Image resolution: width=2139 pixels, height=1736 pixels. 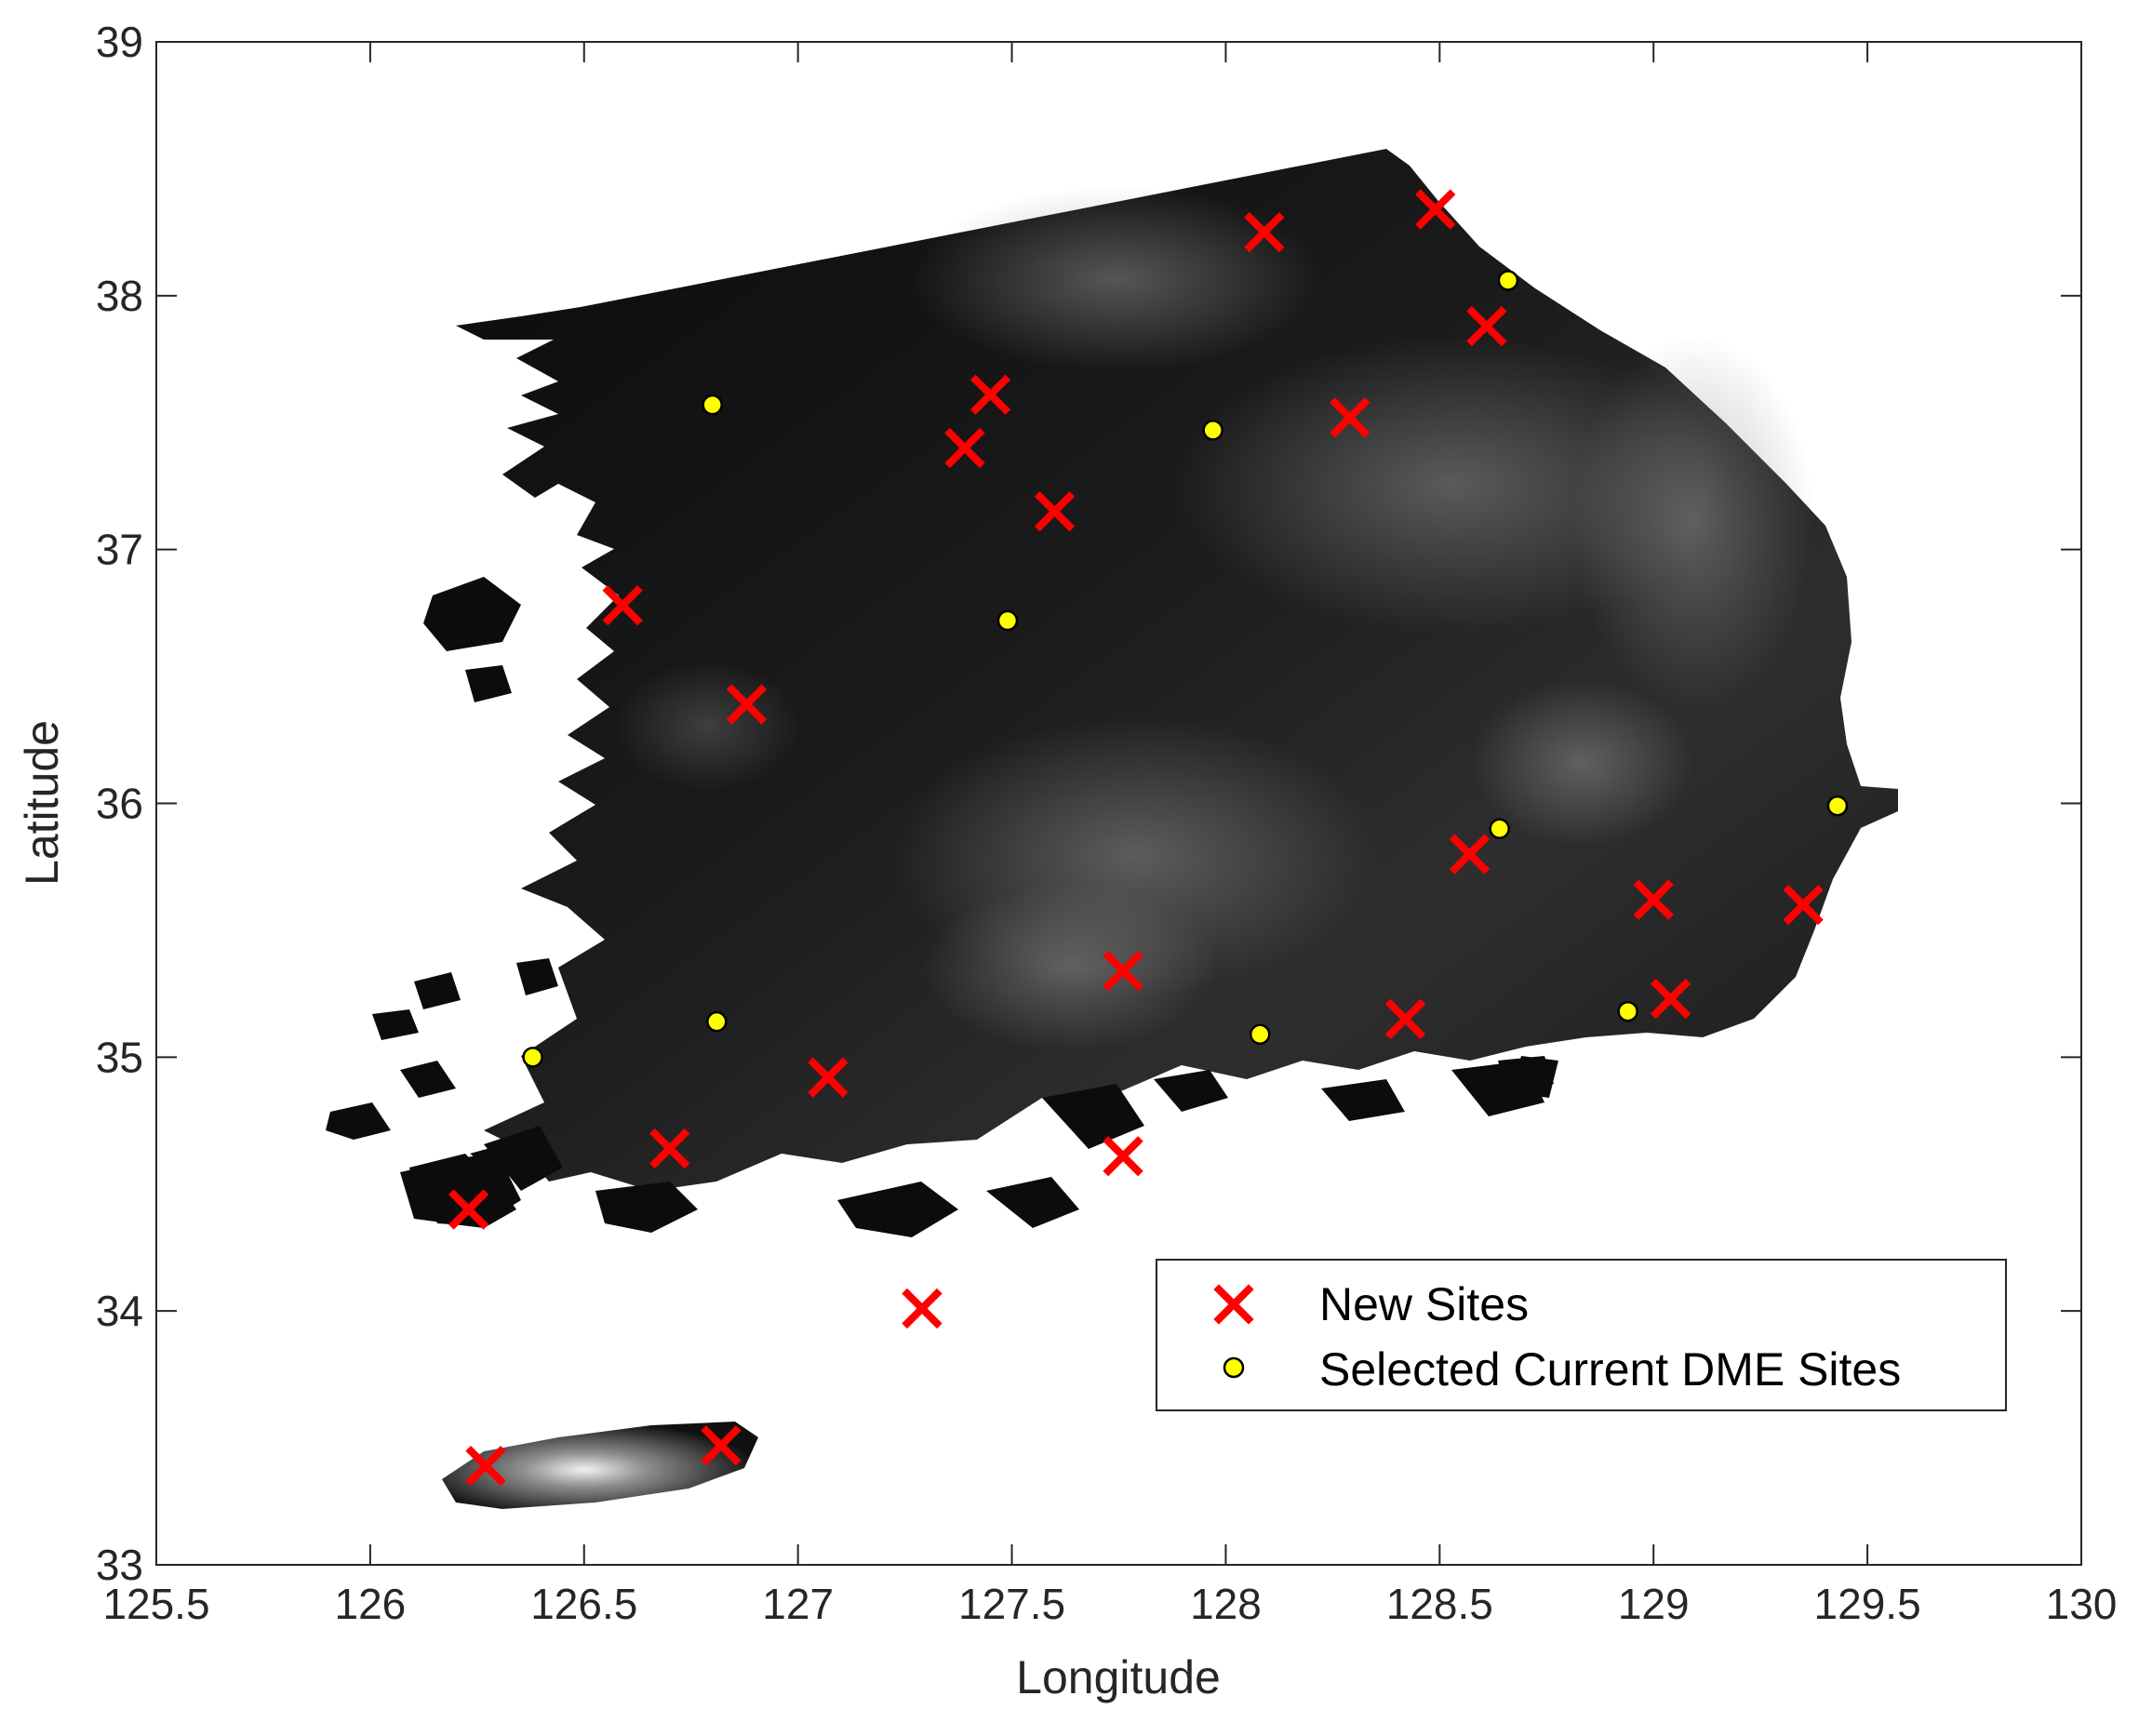 What do you see at coordinates (1654, 1604) in the screenshot?
I see `x-tick-label: 129` at bounding box center [1654, 1604].